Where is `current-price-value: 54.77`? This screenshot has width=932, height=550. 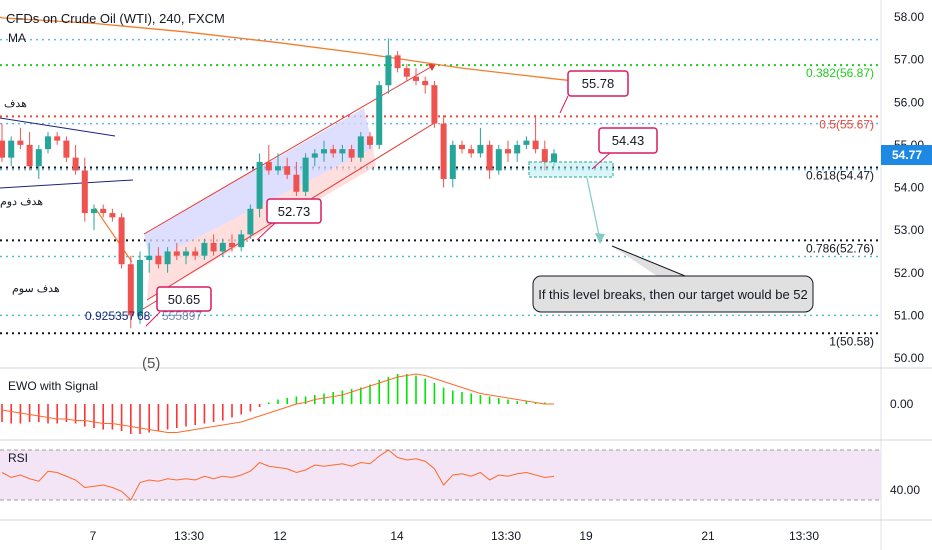
current-price-value: 54.77 is located at coordinates (907, 155).